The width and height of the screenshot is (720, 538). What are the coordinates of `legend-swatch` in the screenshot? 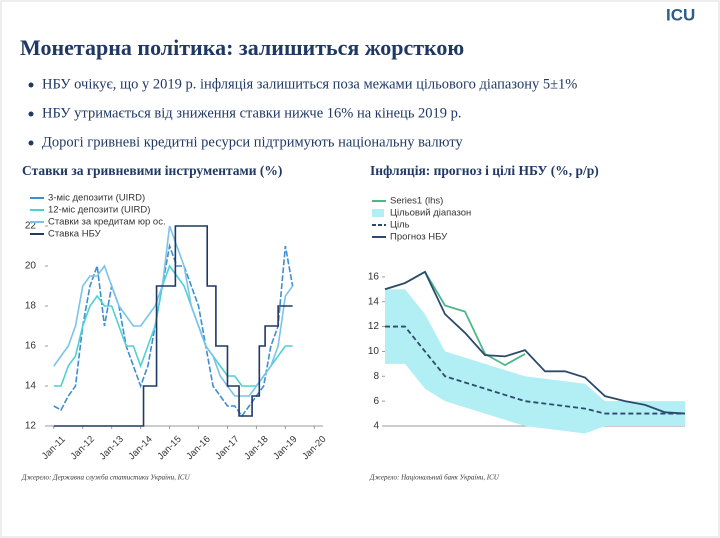 It's located at (378, 213).